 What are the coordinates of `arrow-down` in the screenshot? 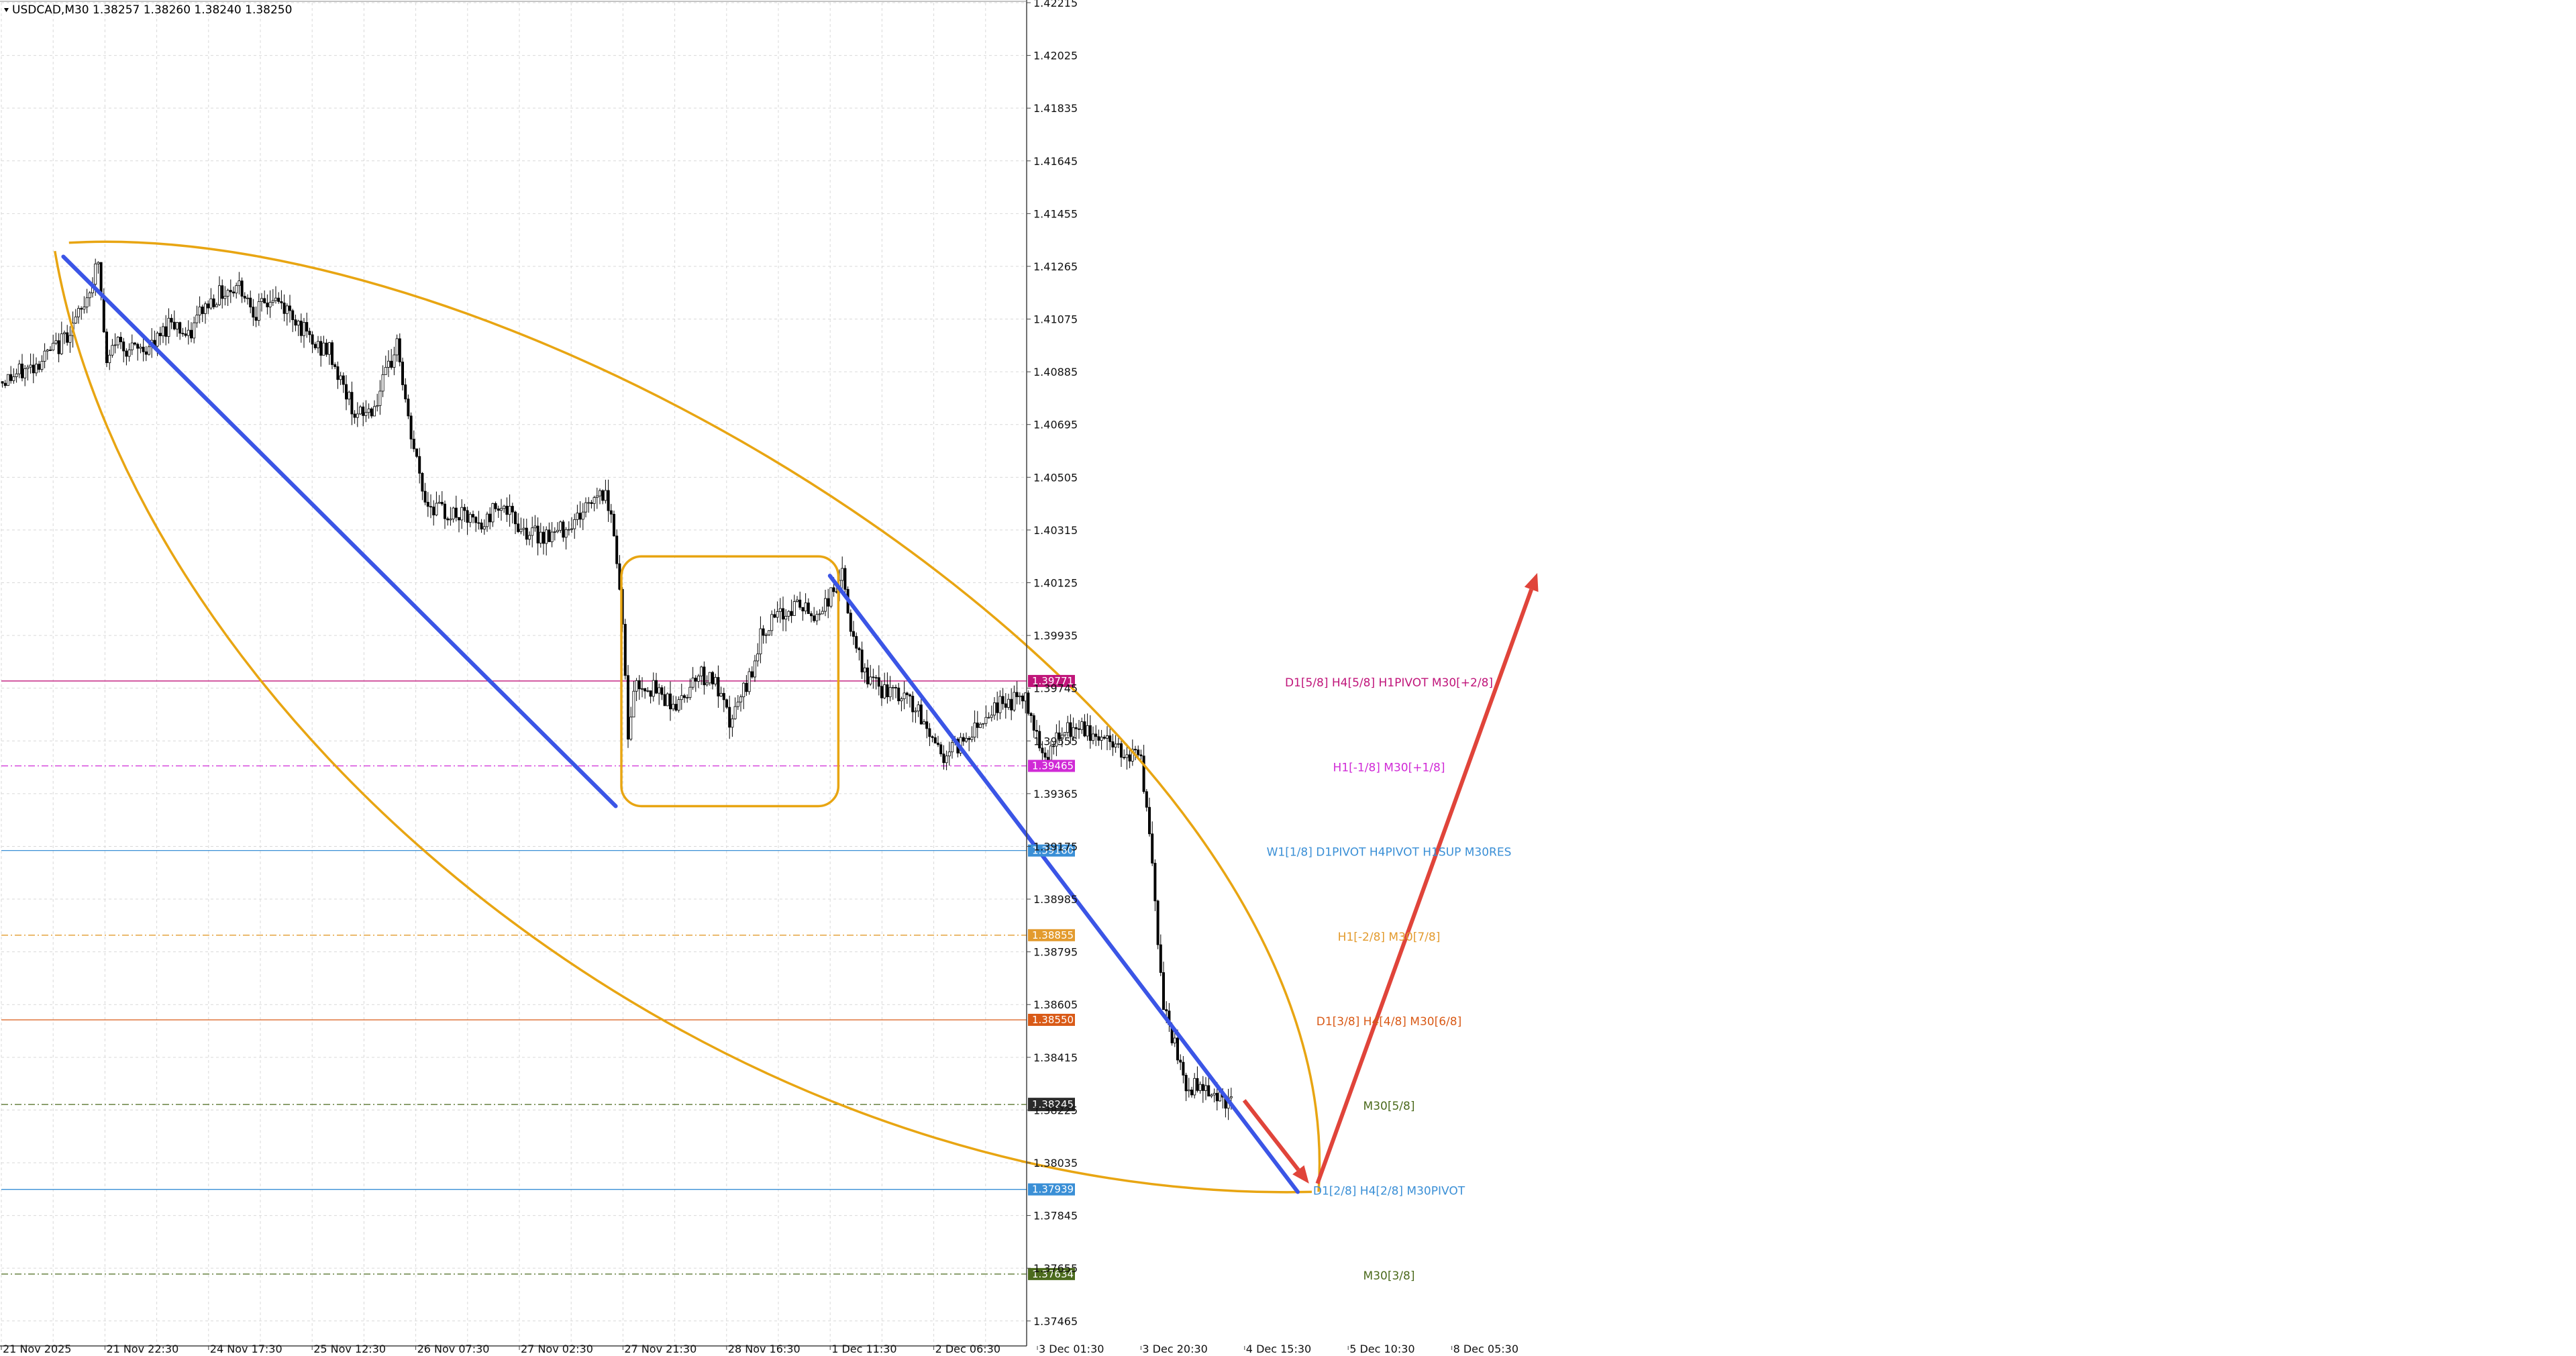 It's located at (1275, 1141).